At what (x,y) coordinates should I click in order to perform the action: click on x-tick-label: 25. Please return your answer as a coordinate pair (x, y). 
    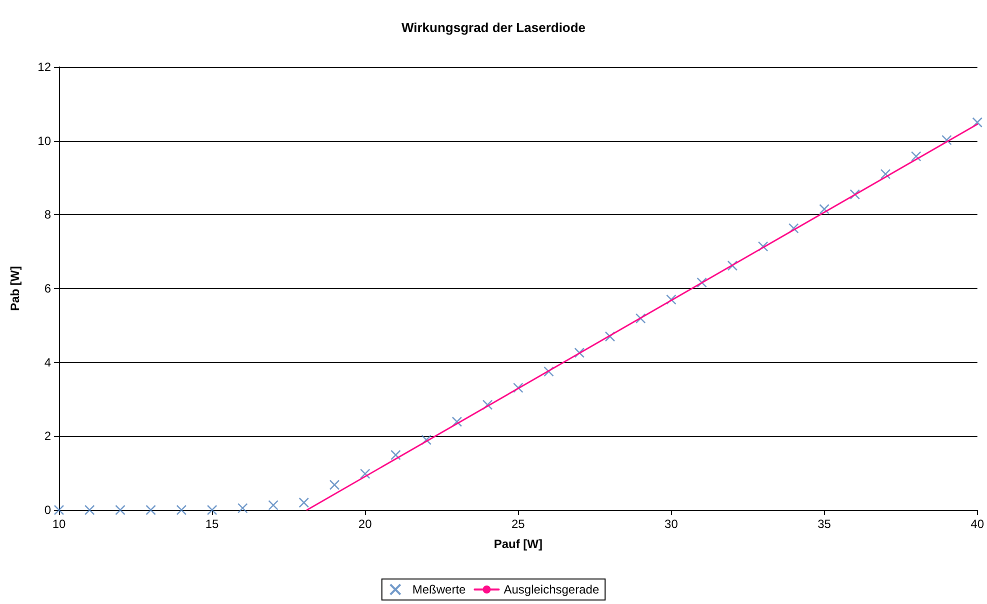
    Looking at the image, I should click on (518, 524).